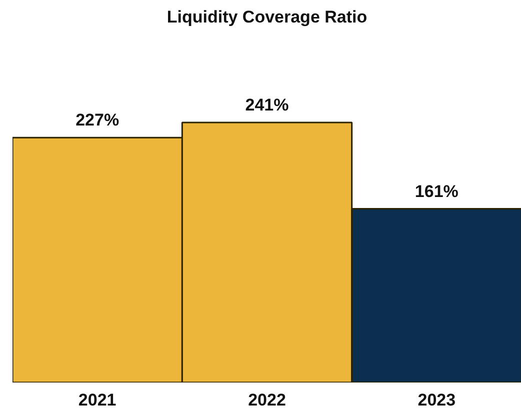 This screenshot has height=410, width=521. I want to click on data-label: 227%, so click(98, 120).